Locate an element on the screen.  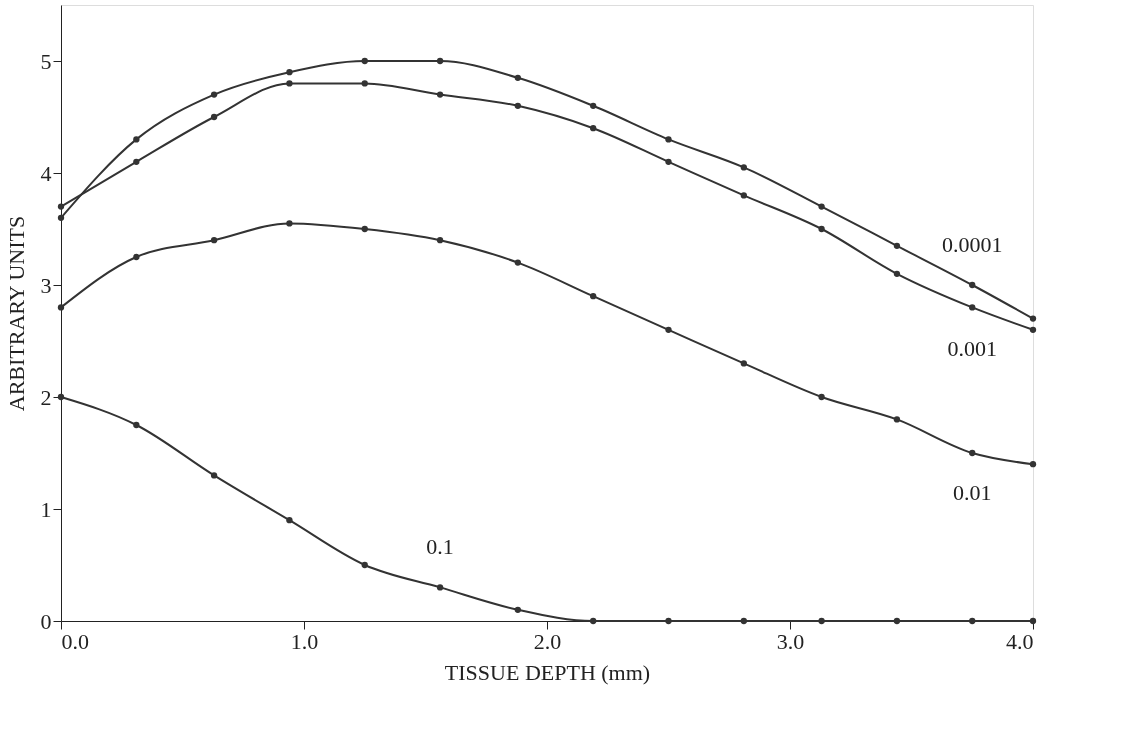
y-tick-label: 1 is located at coordinates (46, 509).